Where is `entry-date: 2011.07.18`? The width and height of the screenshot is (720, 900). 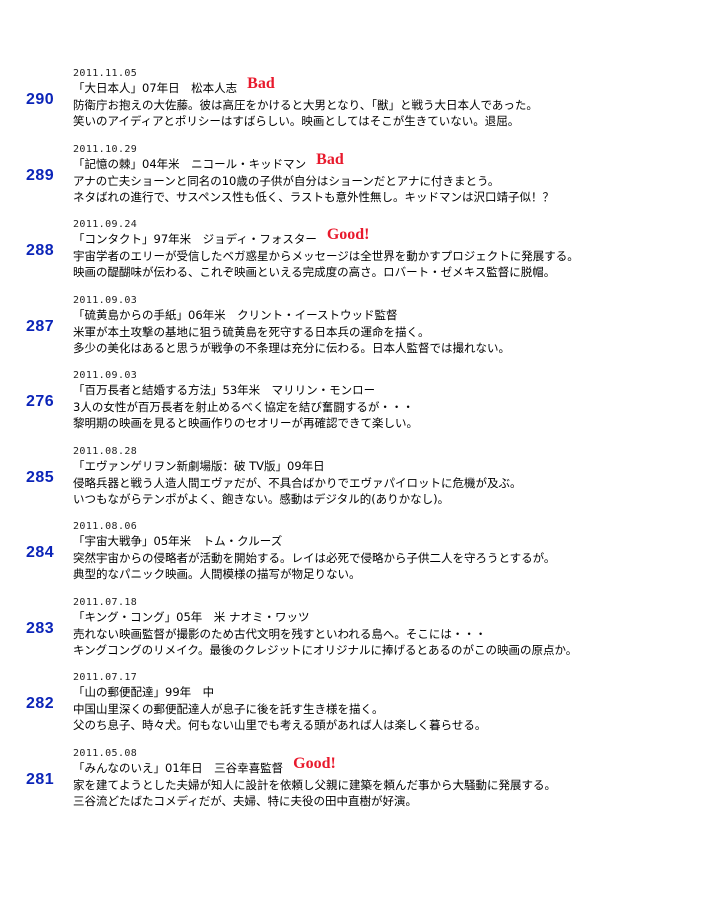 entry-date: 2011.07.18 is located at coordinates (105, 602).